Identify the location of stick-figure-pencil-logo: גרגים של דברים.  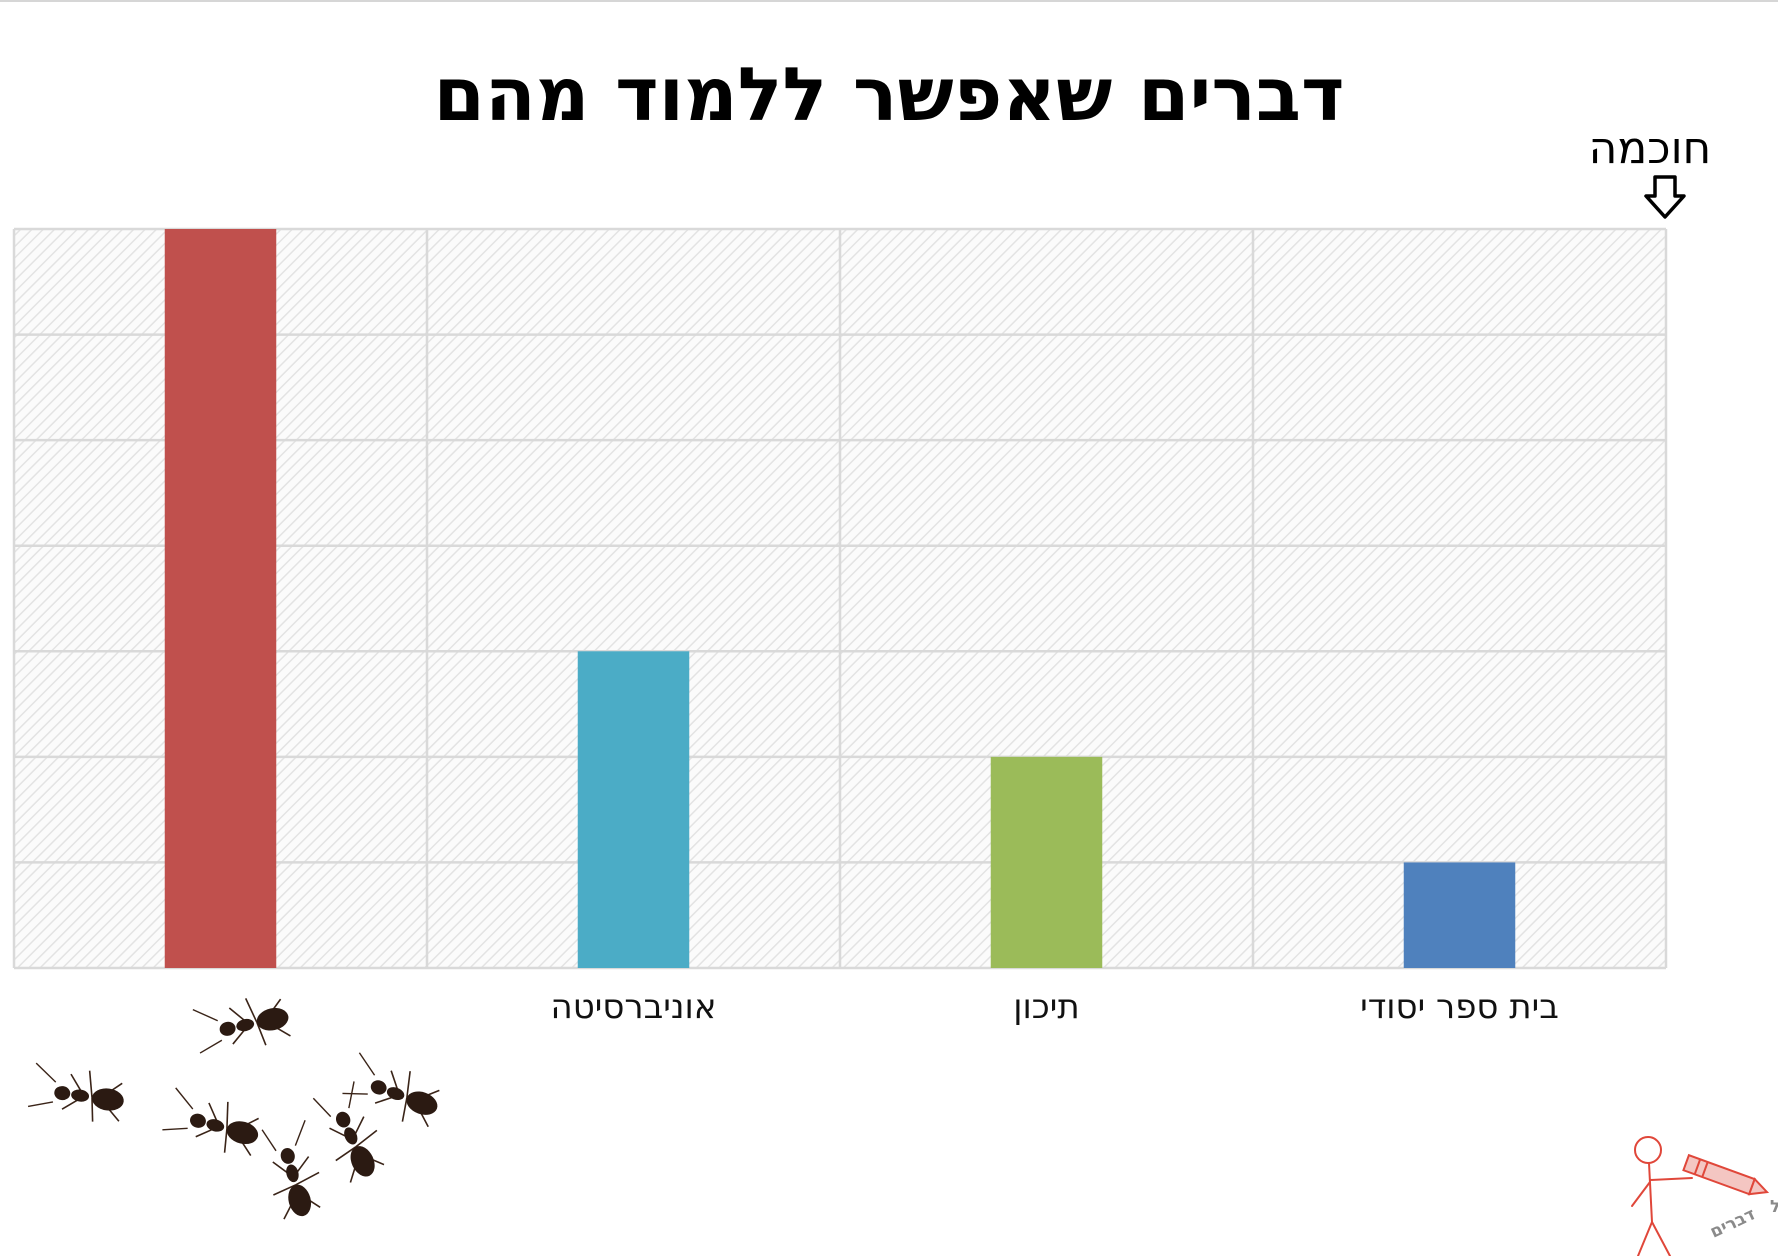
(1704, 1196).